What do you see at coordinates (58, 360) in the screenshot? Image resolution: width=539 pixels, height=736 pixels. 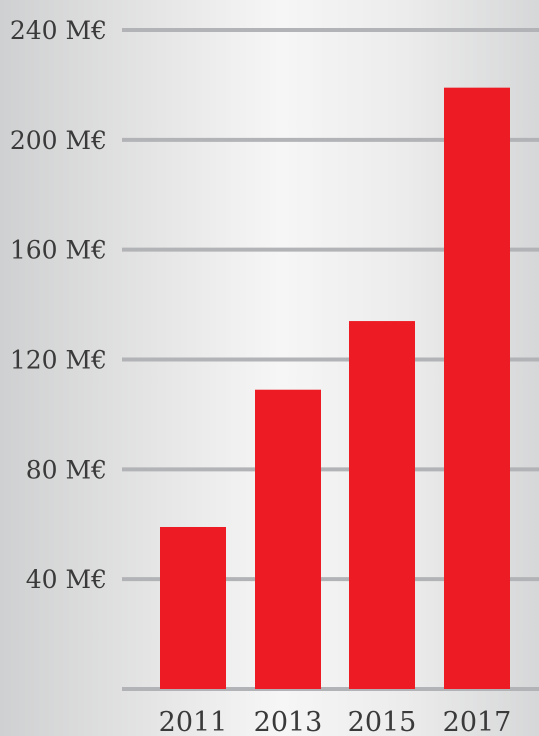 I see `y-tick-label: 120 M€` at bounding box center [58, 360].